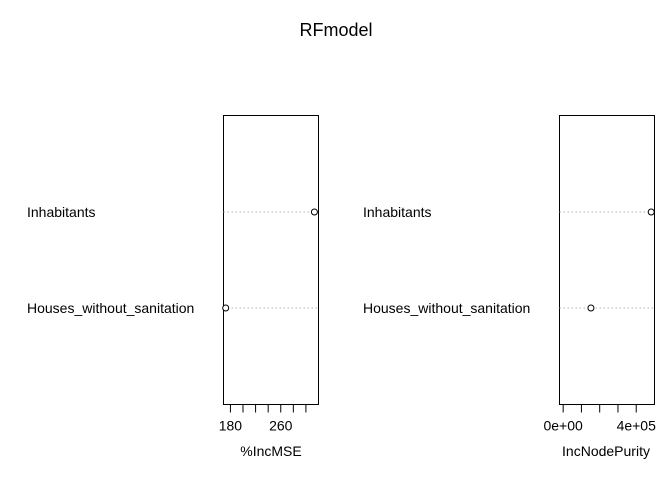 This screenshot has height=480, width=672. What do you see at coordinates (607, 260) in the screenshot?
I see `panel-incnodepurity-box` at bounding box center [607, 260].